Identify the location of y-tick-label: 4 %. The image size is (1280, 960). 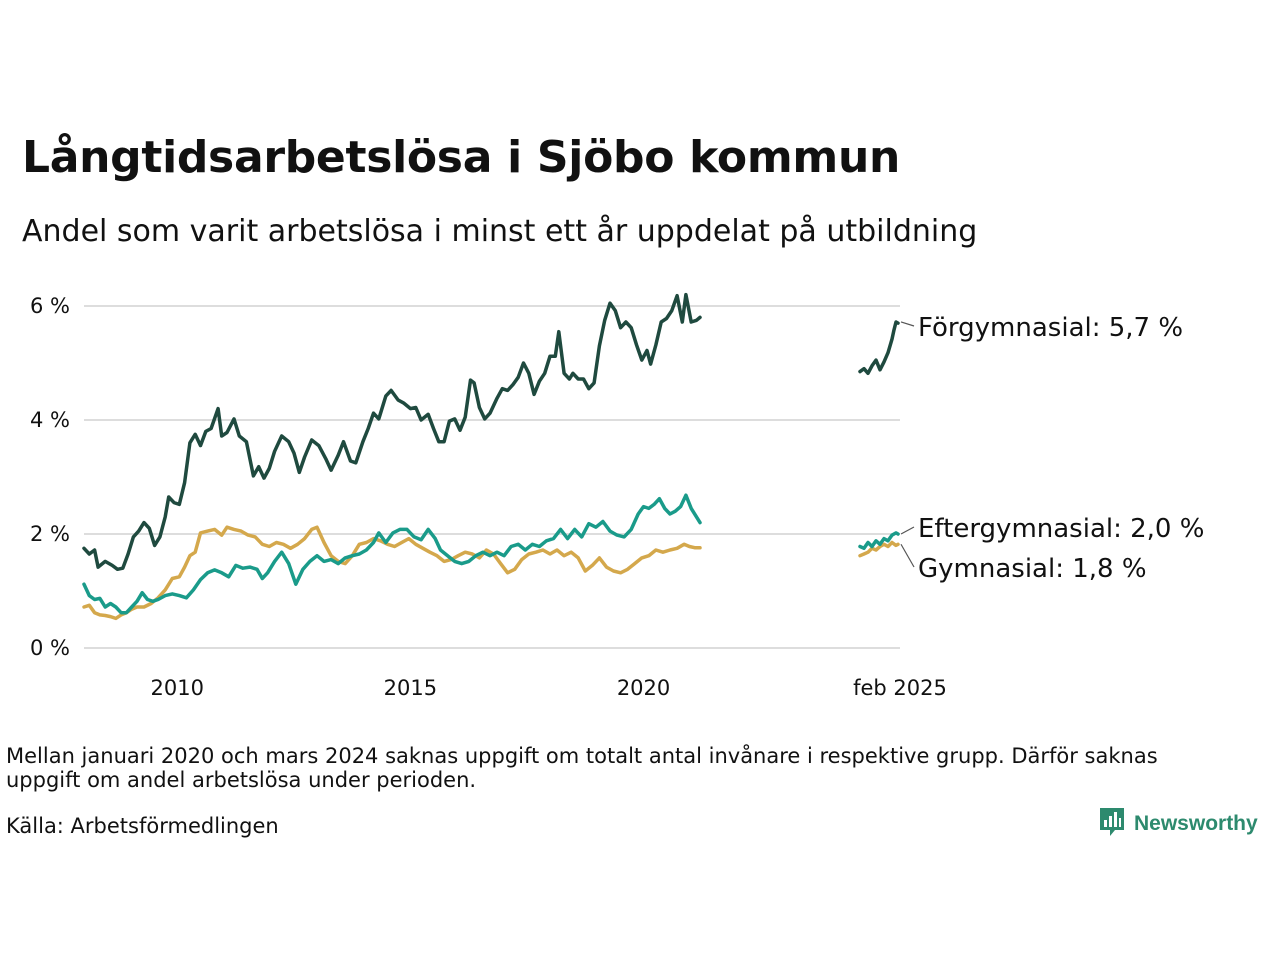
(50, 420).